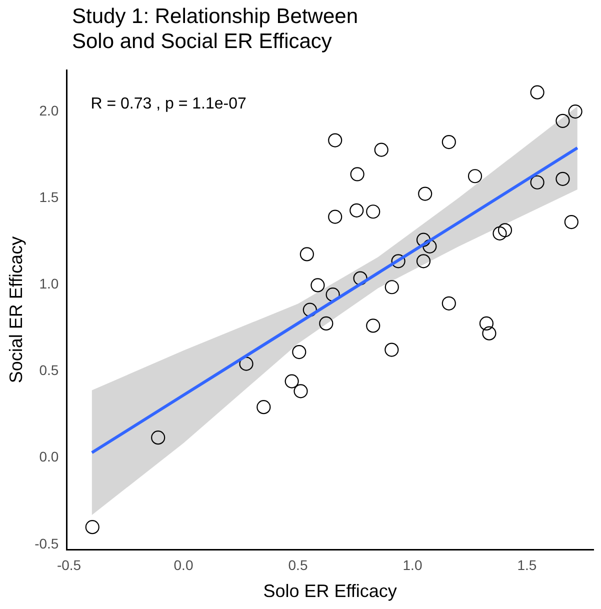 This screenshot has height=609, width=601. Describe the element at coordinates (49, 110) in the screenshot. I see `y-tick-label: 2.0` at that location.